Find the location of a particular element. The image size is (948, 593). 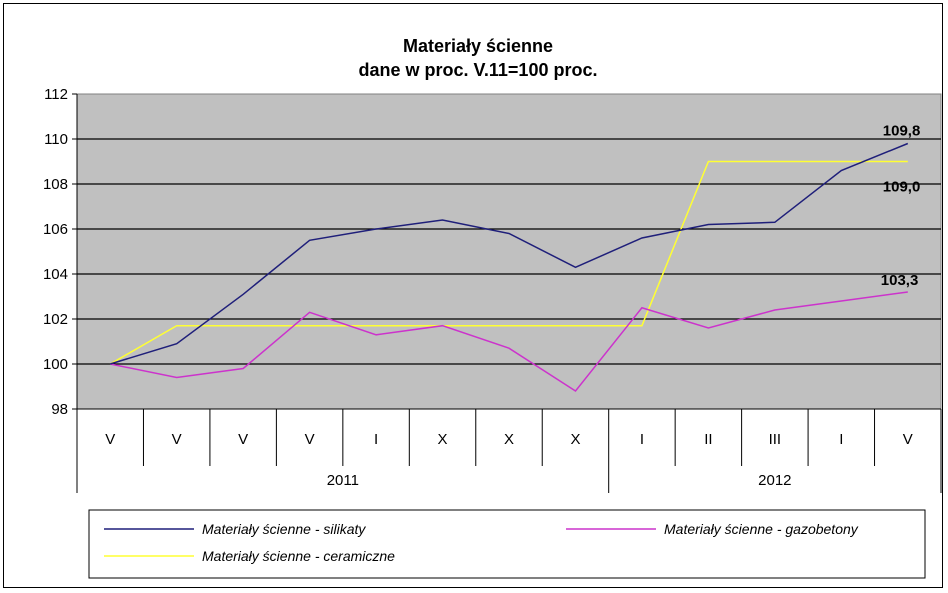

x-tick-label: II is located at coordinates (708, 439).